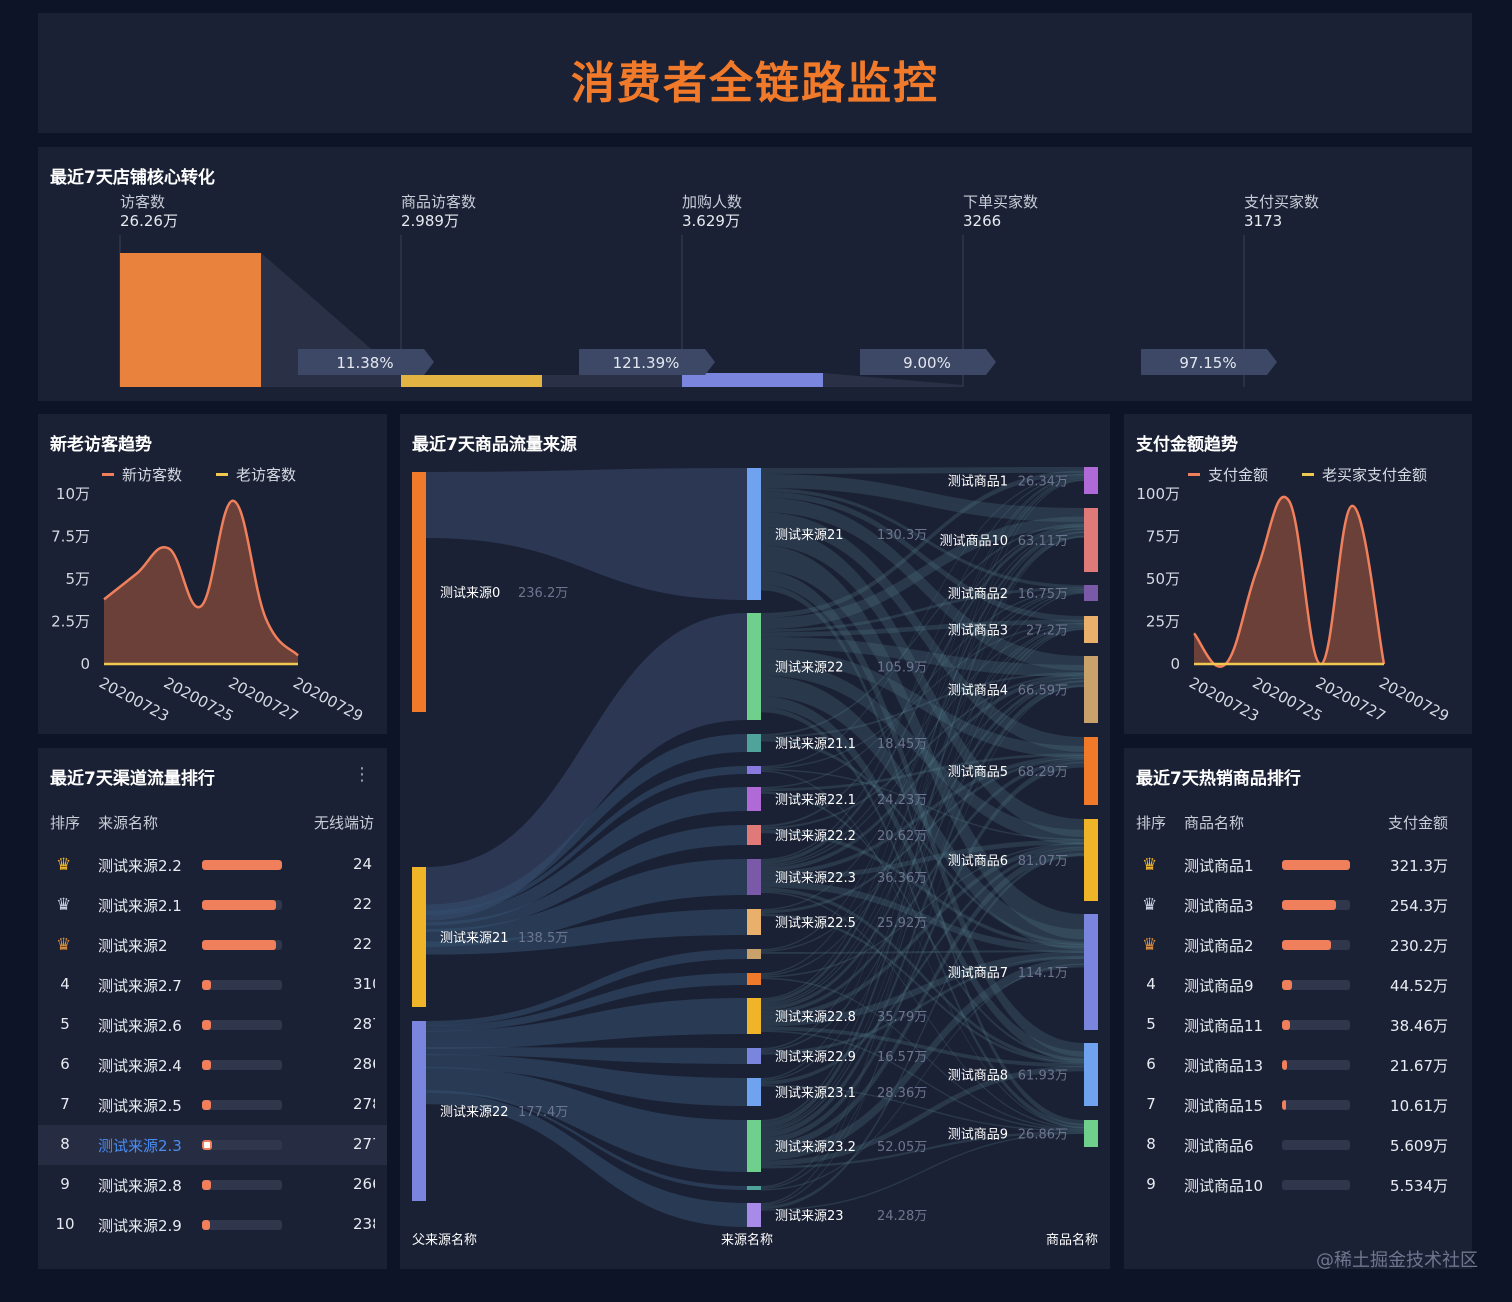  Describe the element at coordinates (140, 986) in the screenshot. I see `channel-name: 测试来源2.7` at that location.